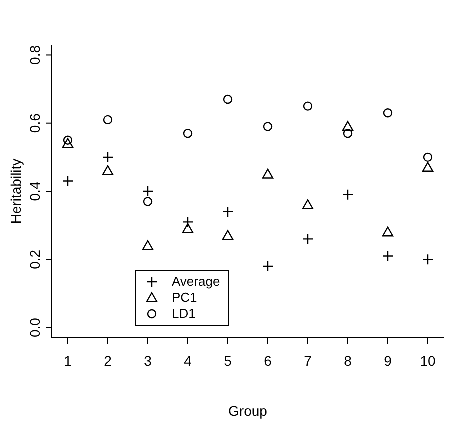 The height and width of the screenshot is (426, 472). What do you see at coordinates (108, 360) in the screenshot?
I see `x-tick-label: 2` at bounding box center [108, 360].